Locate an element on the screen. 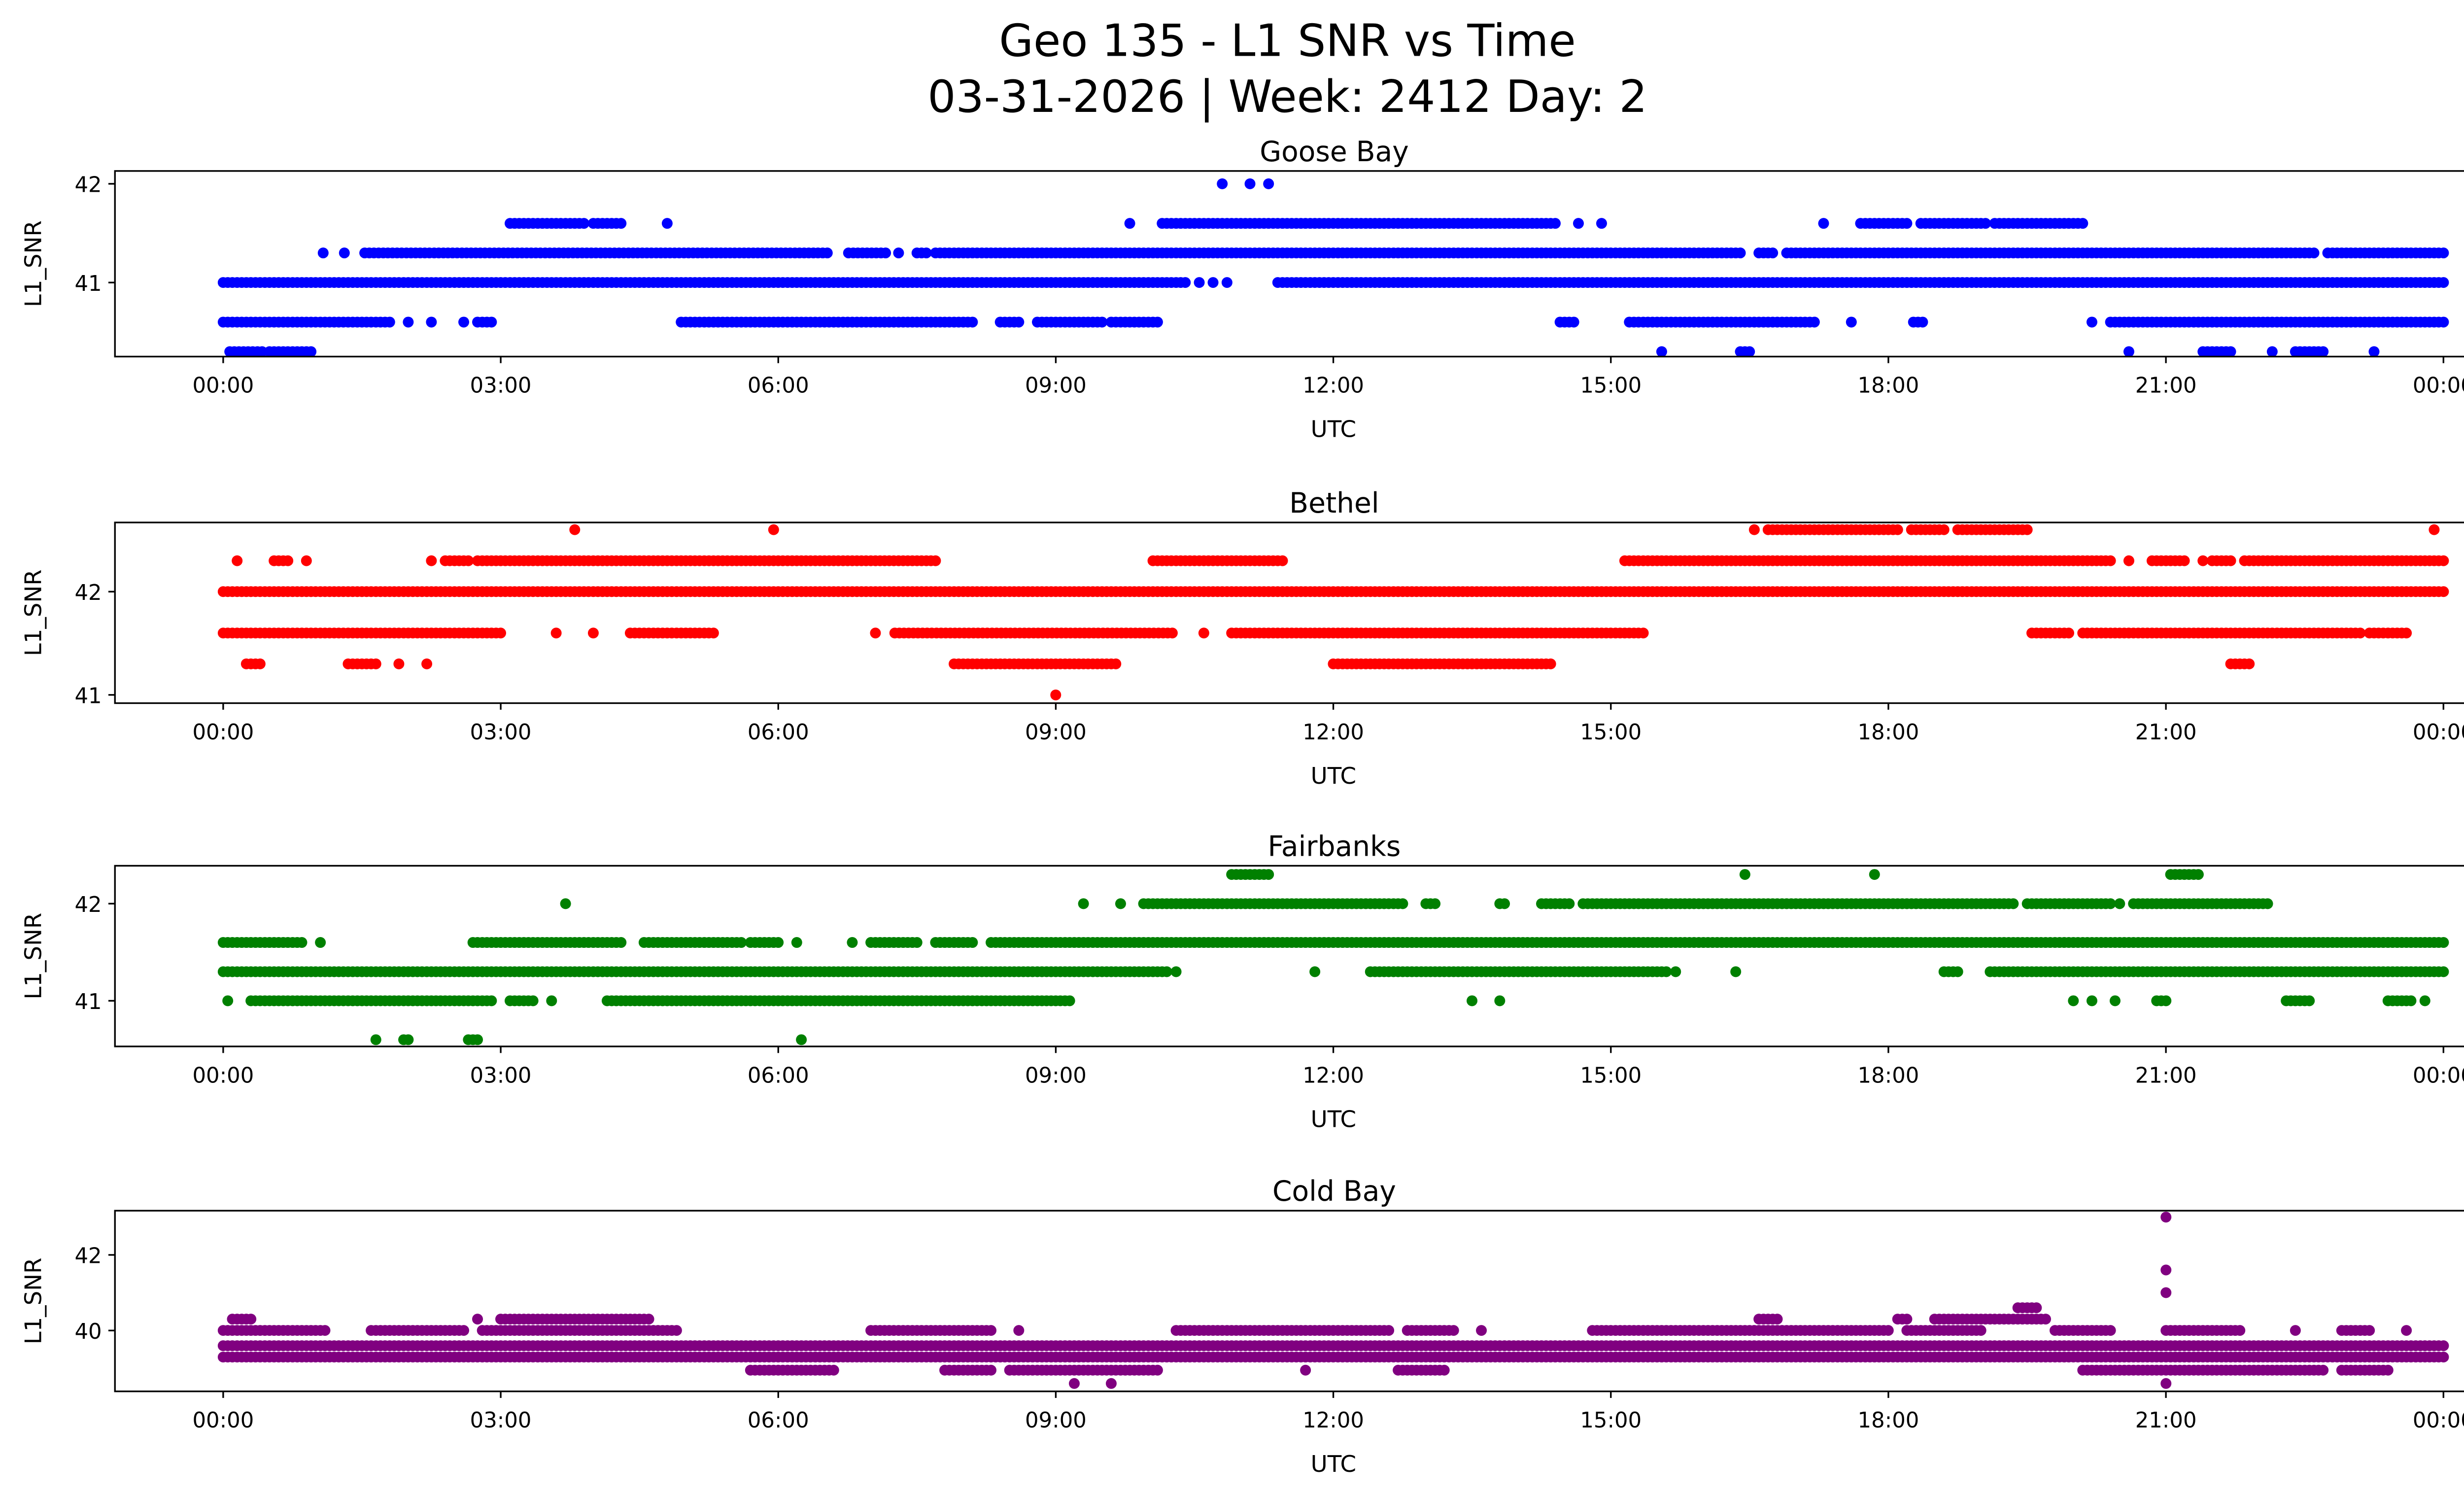 This screenshot has height=1495, width=2464. y-tick-label: 41 is located at coordinates (88, 696).